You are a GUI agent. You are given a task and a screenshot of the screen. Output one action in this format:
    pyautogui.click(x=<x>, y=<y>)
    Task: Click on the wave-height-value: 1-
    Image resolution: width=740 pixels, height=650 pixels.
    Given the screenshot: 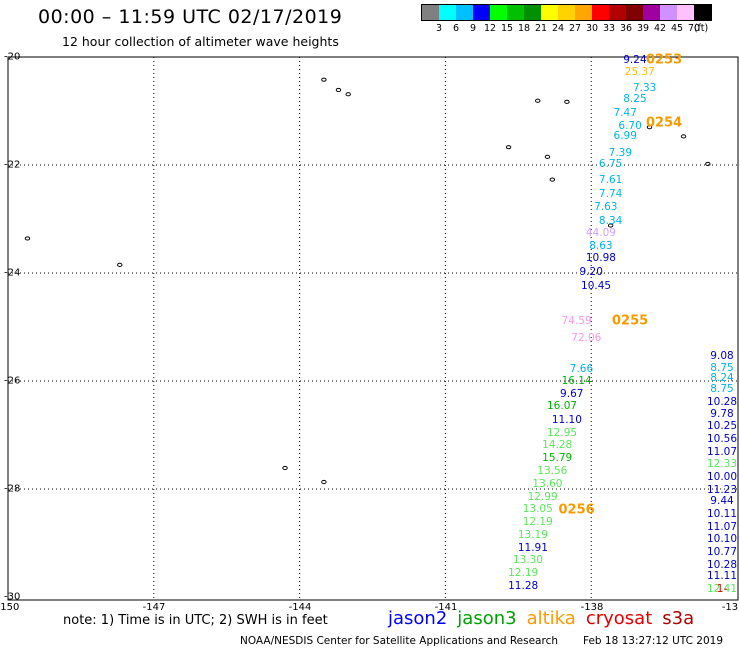 What is the action you would take?
    pyautogui.click(x=722, y=588)
    